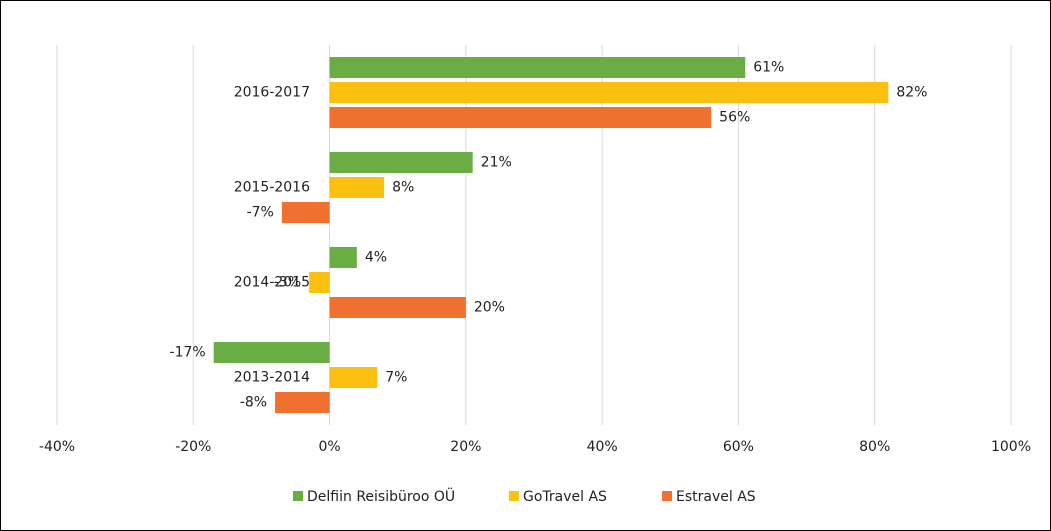  I want to click on value-label: 21%, so click(496, 163).